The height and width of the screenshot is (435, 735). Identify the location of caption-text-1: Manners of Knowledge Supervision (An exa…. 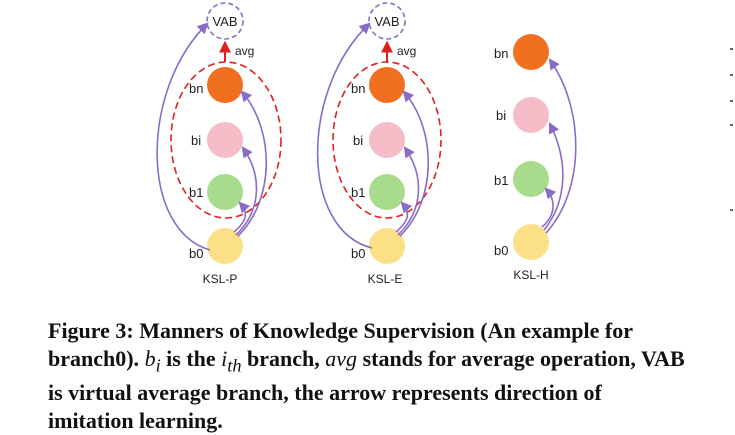
(340, 344).